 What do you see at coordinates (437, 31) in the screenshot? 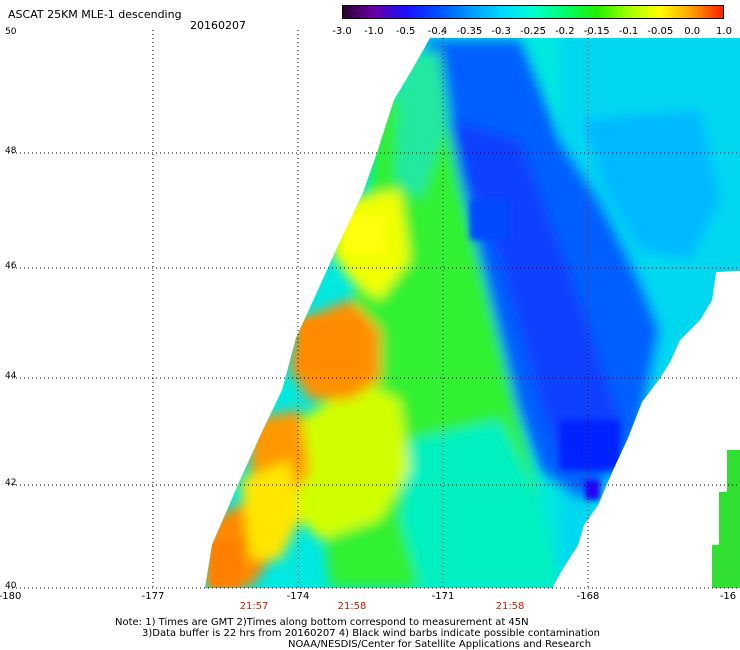
I see `colorbar-label: -0.4` at bounding box center [437, 31].